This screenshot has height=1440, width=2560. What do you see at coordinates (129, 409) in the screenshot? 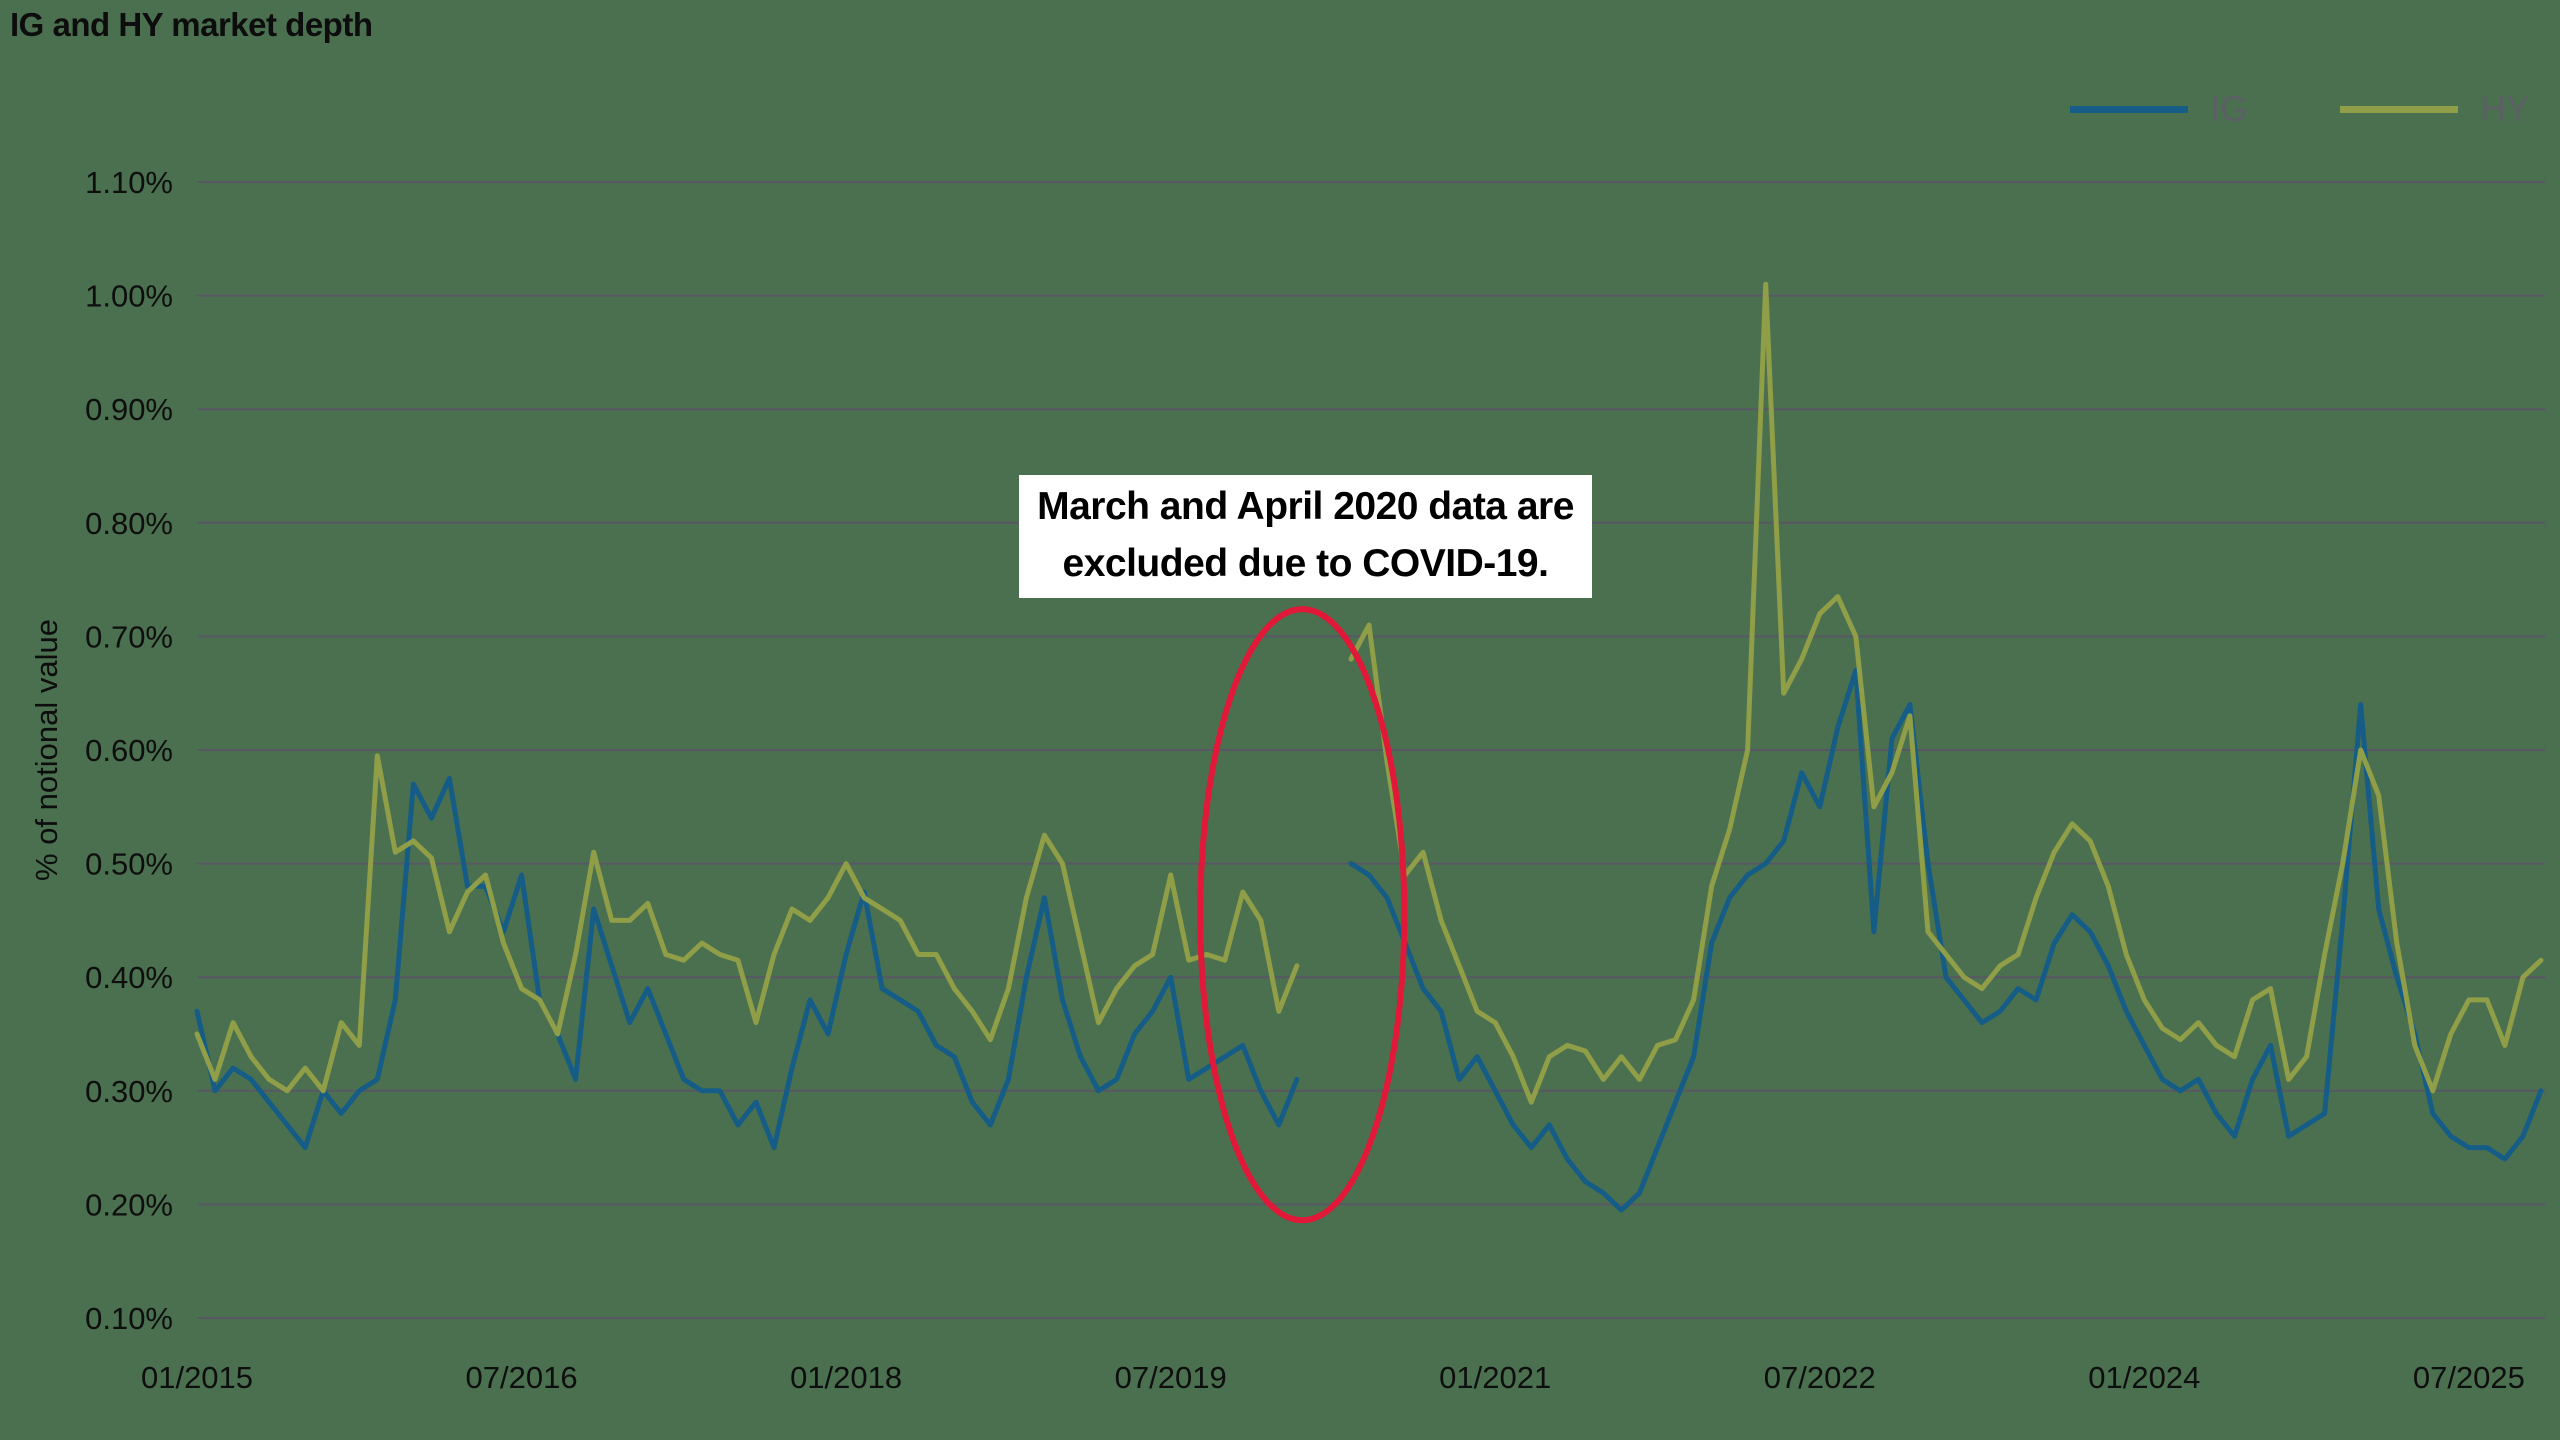
I see `y-tick-label: 0.90%` at bounding box center [129, 409].